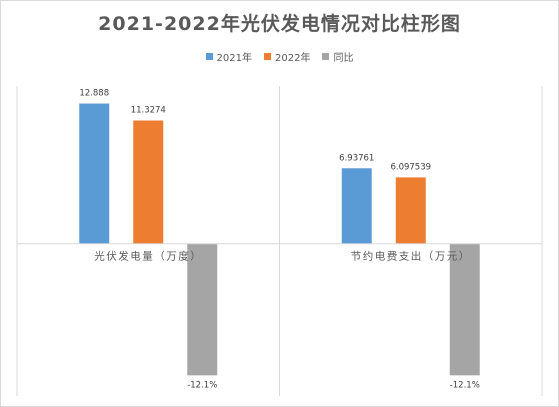  I want to click on category-label: 光伏发电量（万度）, so click(148, 256).